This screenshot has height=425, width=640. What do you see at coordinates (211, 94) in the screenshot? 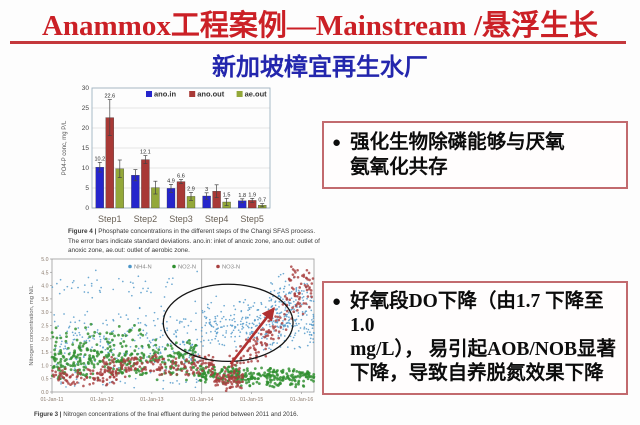
I see `svg-text: ano.out` at bounding box center [211, 94].